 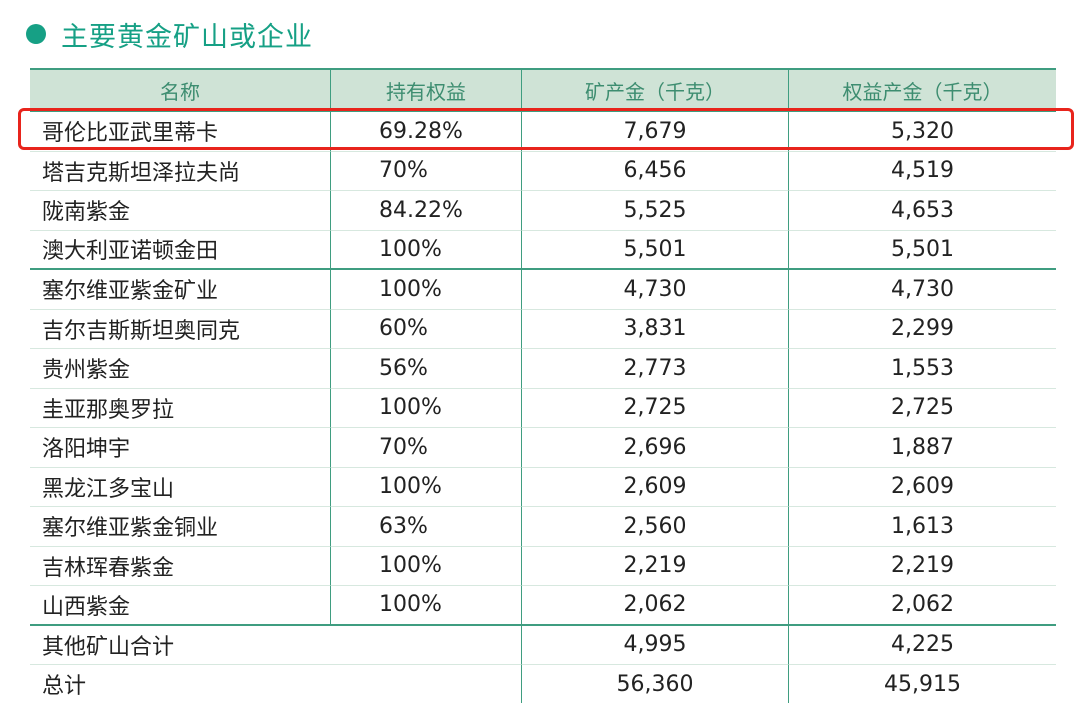 I want to click on table-row: 塞尔维亚紫金矿业 100% 4,730 4,730, so click(x=543, y=290).